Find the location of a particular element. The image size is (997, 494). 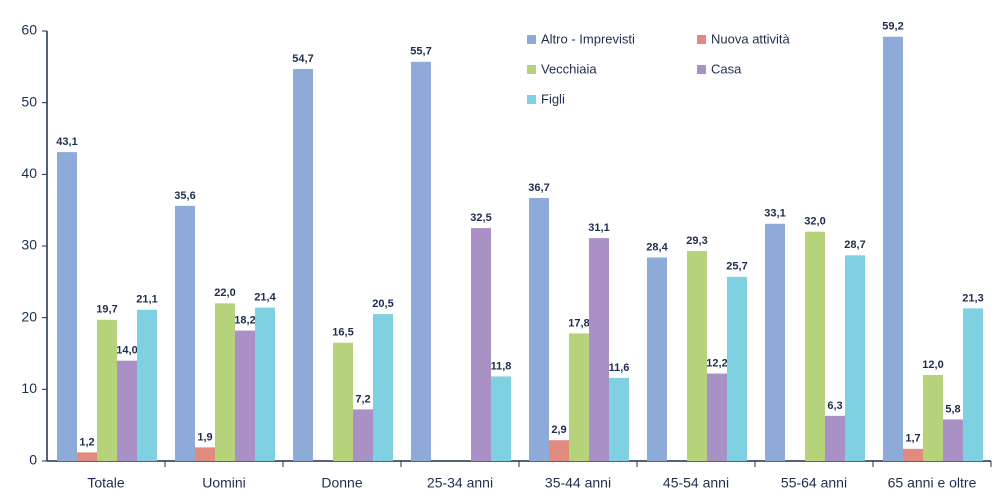

value-label: 11,8 is located at coordinates (501, 366).